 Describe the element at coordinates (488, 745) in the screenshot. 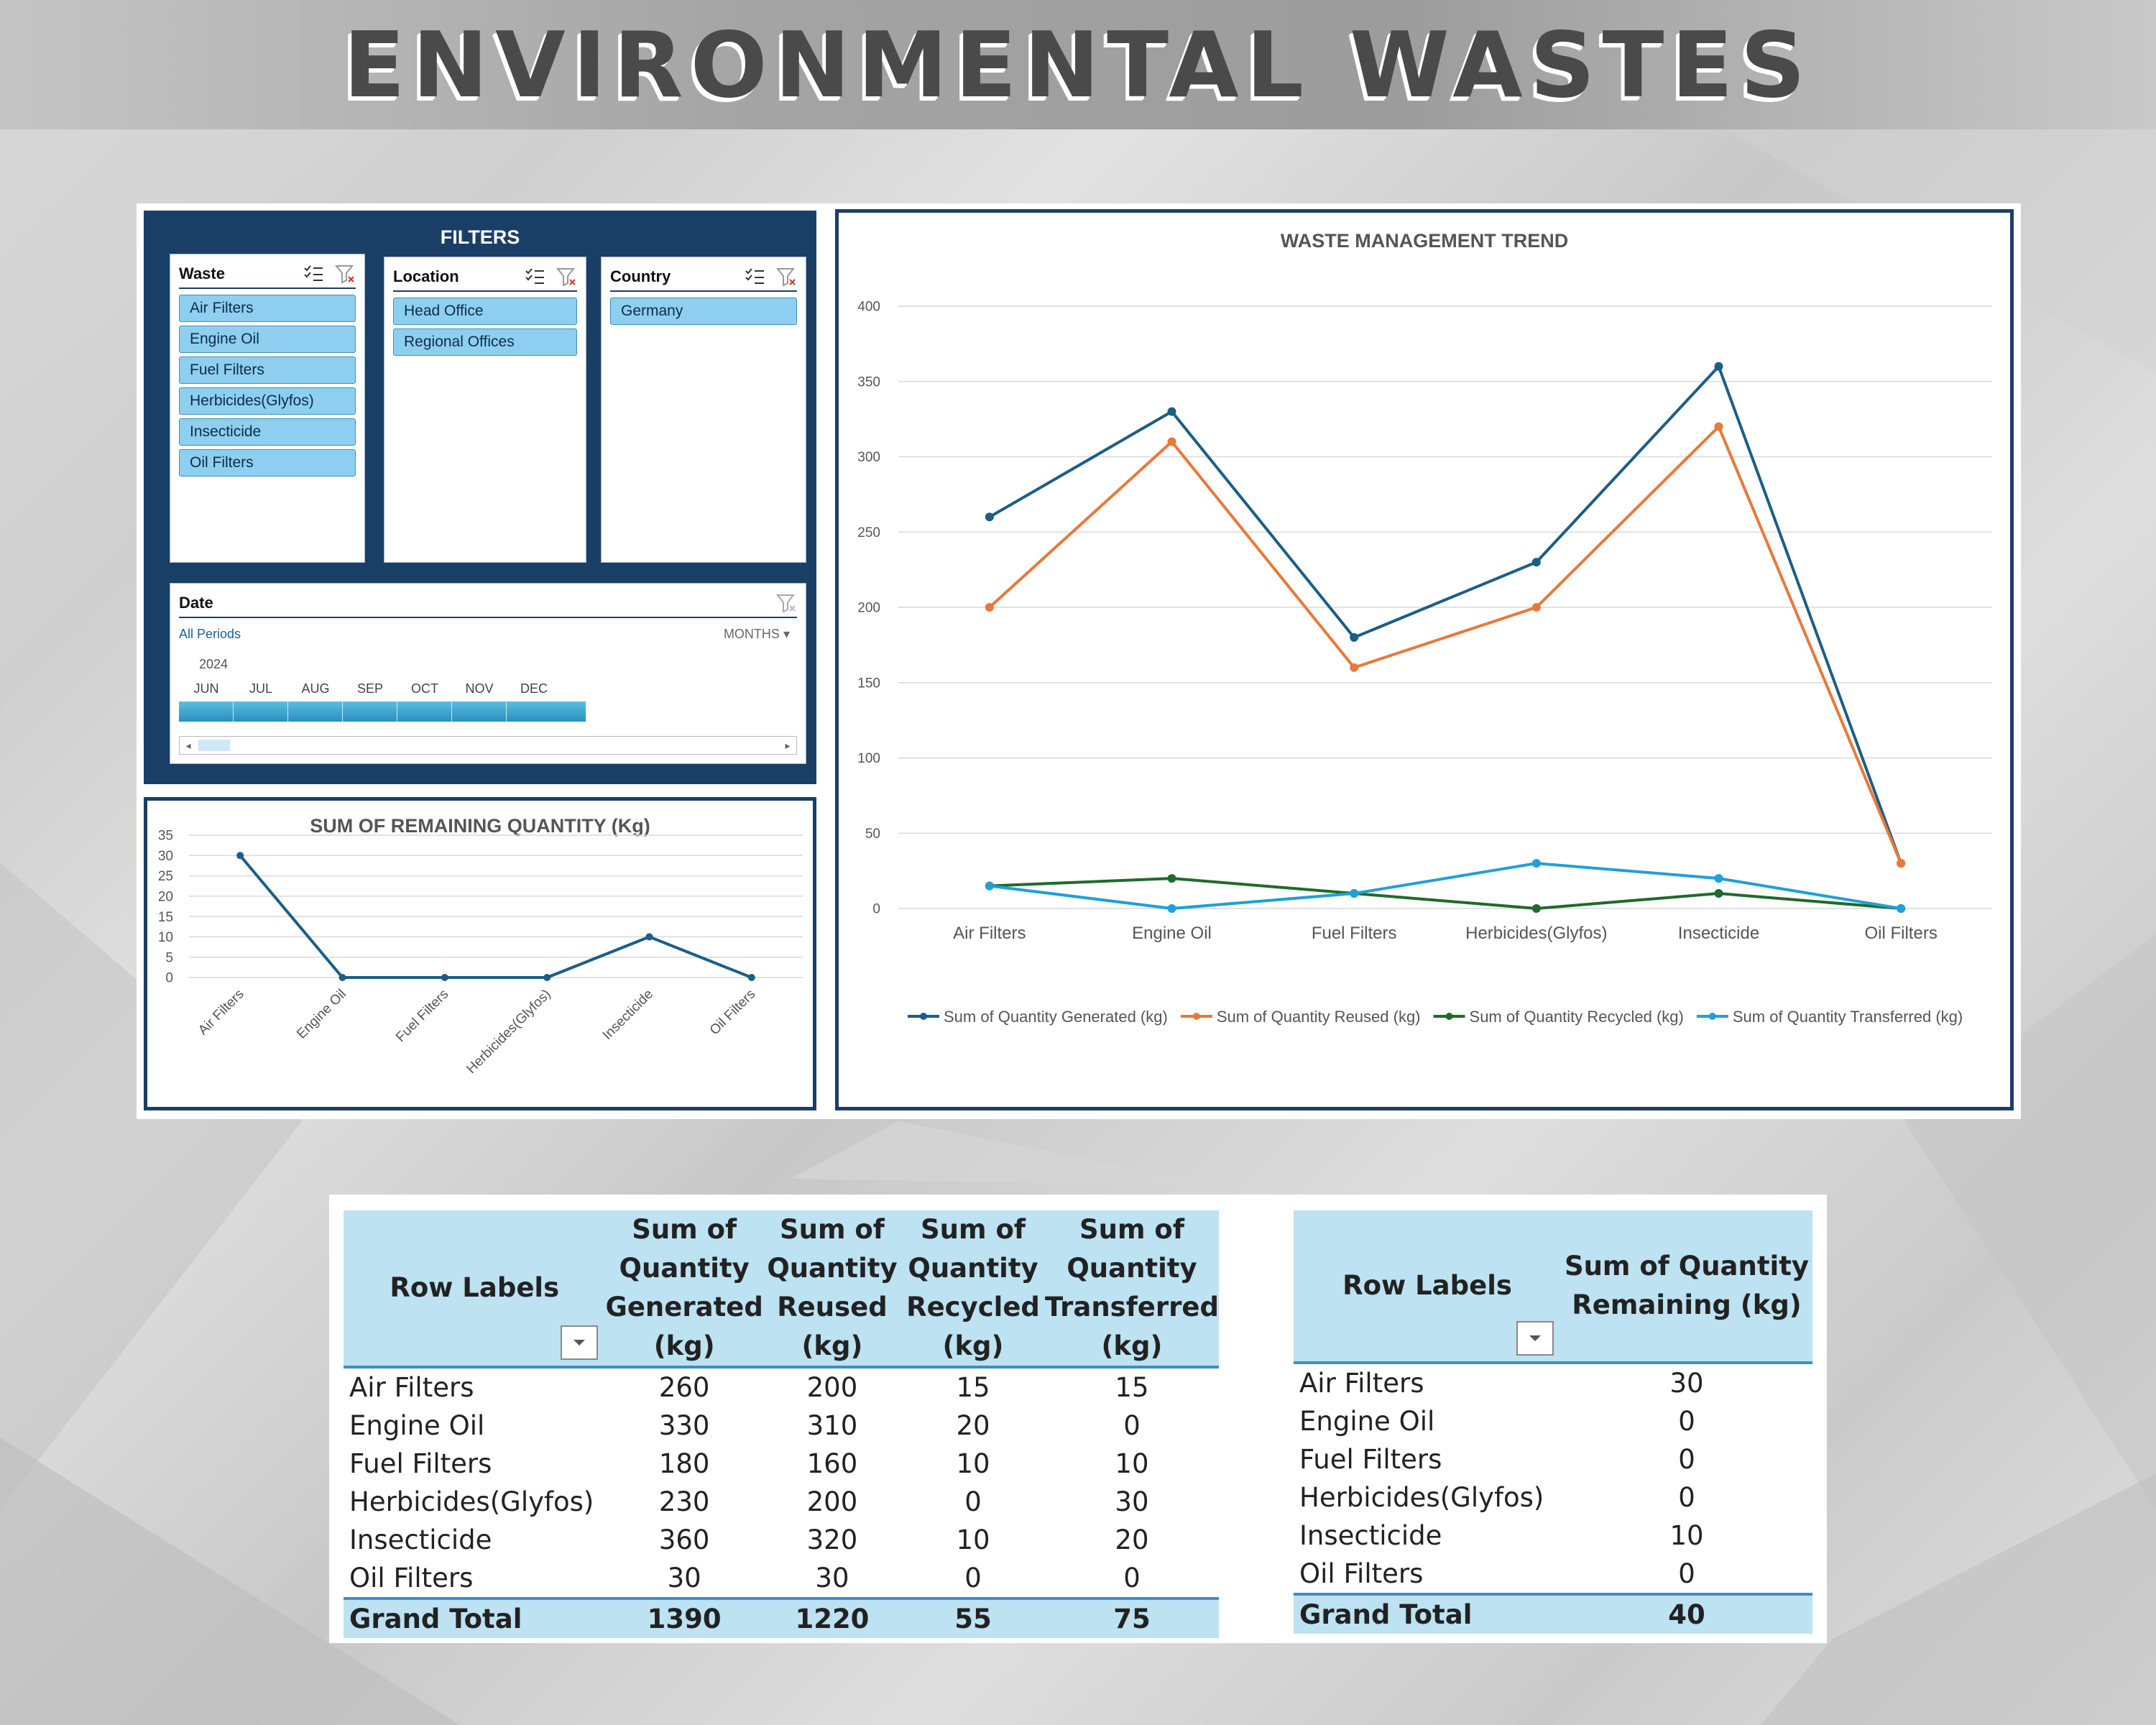

I see `timeline-scrollbar: ◂ ▸` at that location.